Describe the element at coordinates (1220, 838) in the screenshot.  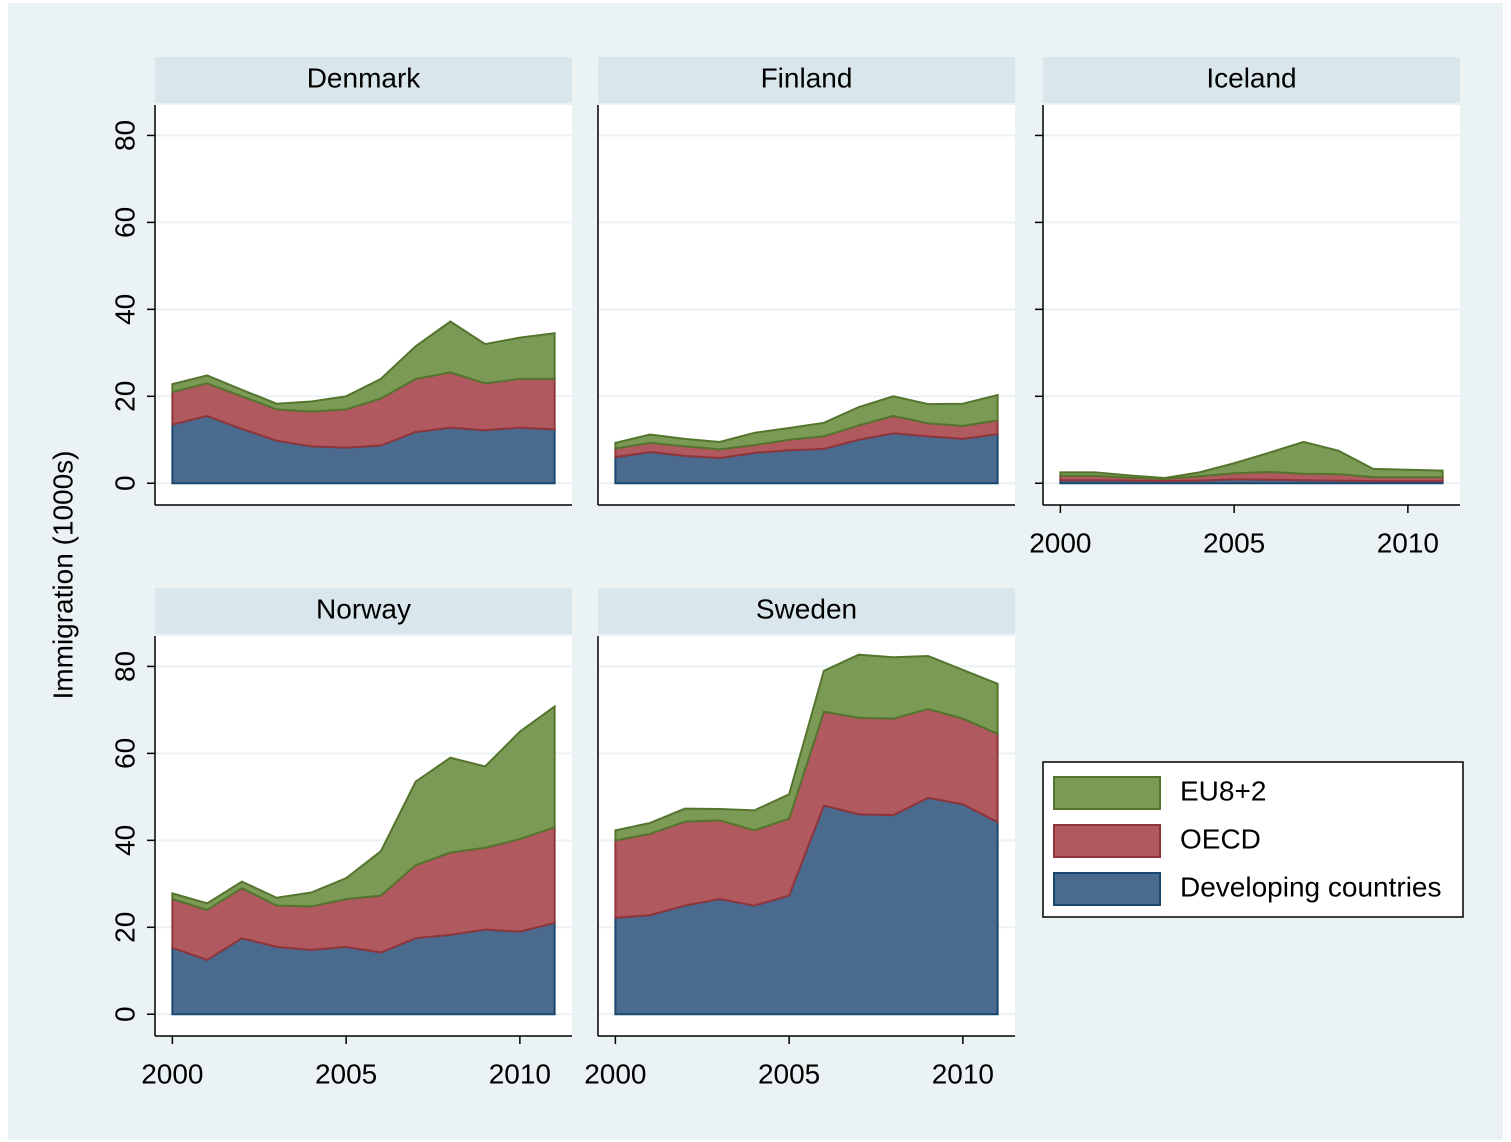
I see `legend-label: OECD` at that location.